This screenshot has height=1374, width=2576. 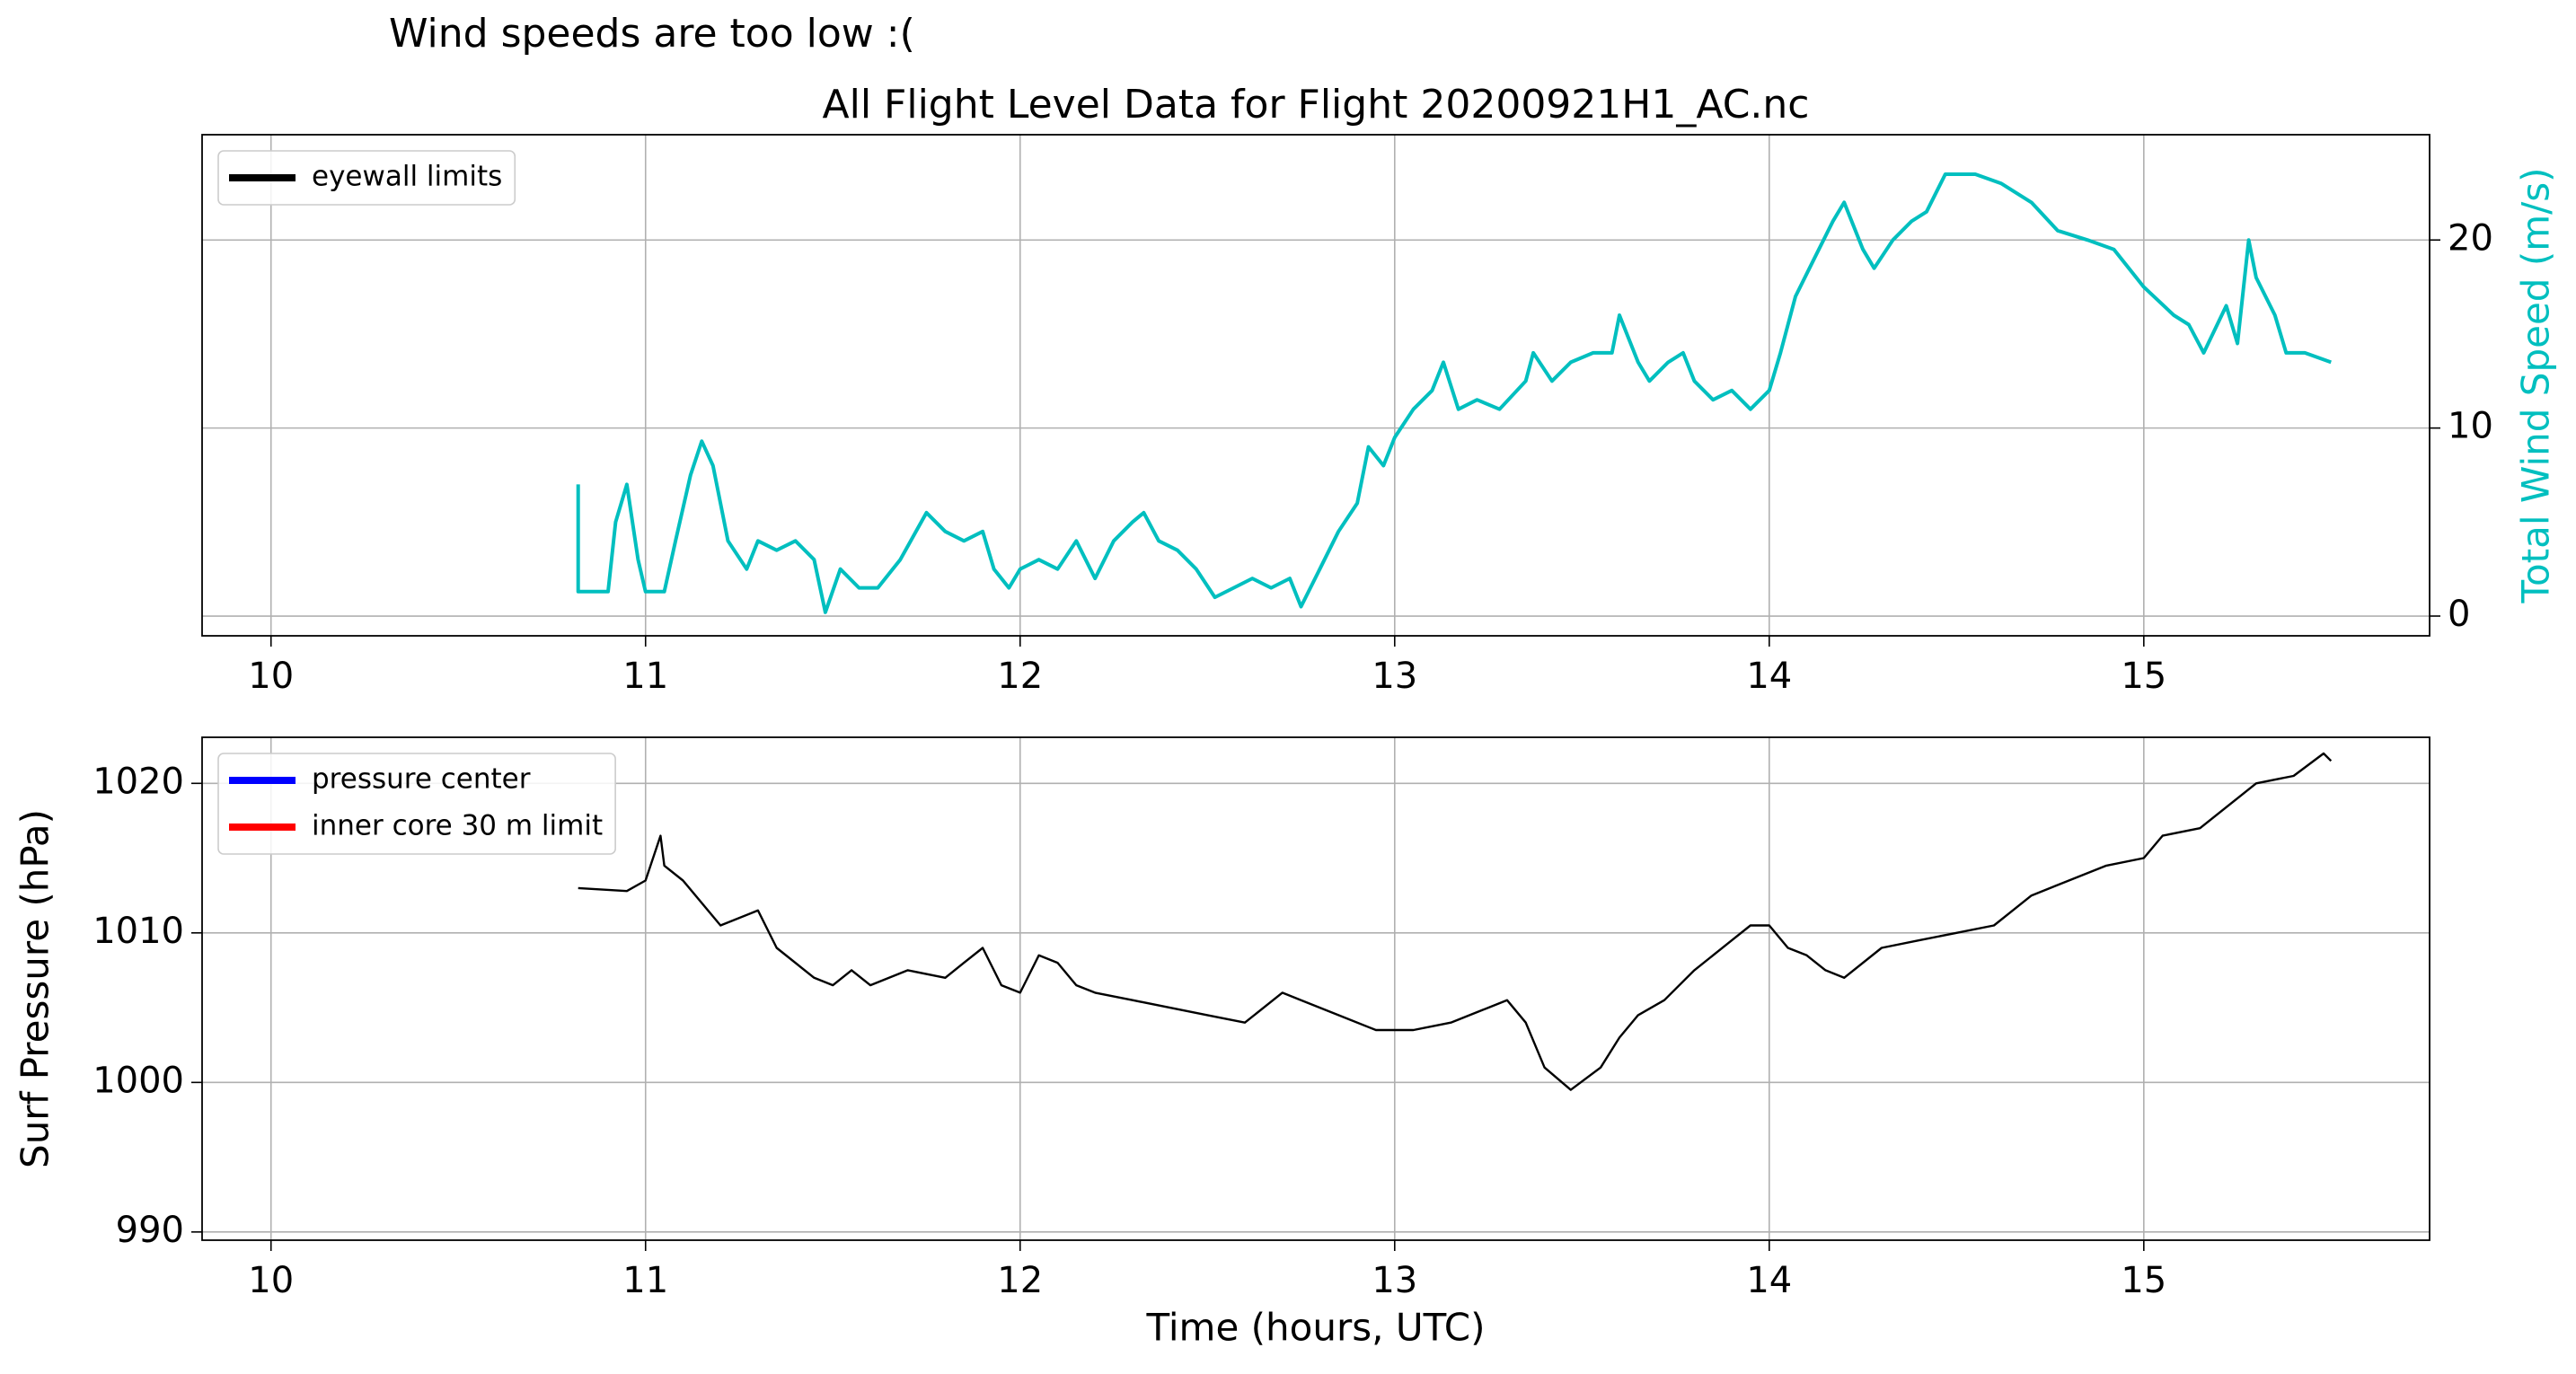 What do you see at coordinates (421, 779) in the screenshot?
I see `legend-label: pressure center` at bounding box center [421, 779].